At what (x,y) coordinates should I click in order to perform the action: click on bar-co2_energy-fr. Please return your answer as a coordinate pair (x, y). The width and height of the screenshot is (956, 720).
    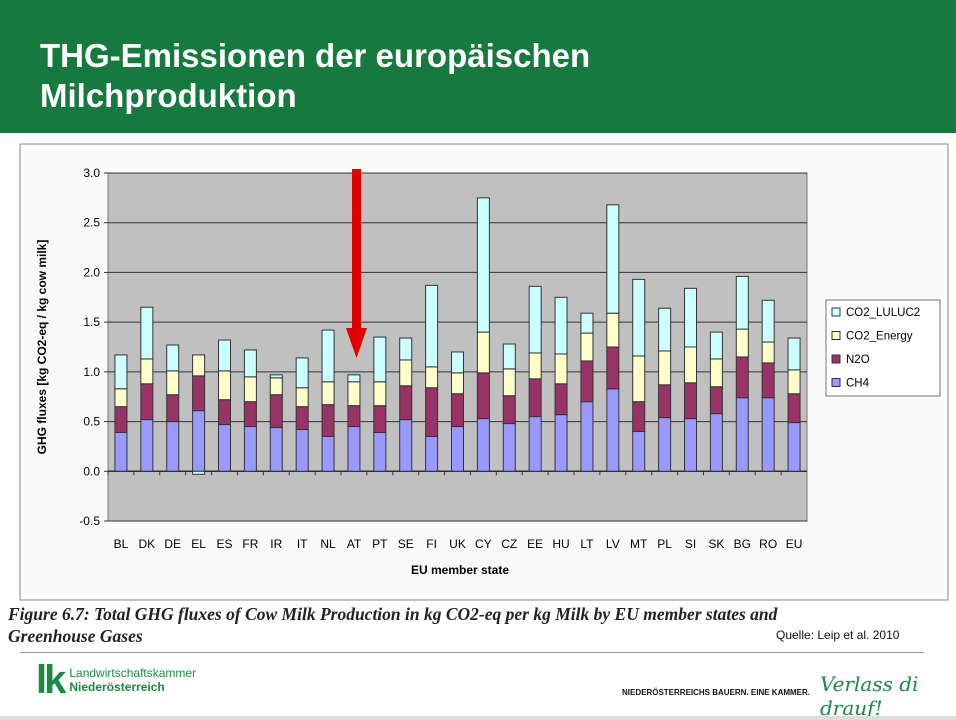
    Looking at the image, I should click on (250, 389).